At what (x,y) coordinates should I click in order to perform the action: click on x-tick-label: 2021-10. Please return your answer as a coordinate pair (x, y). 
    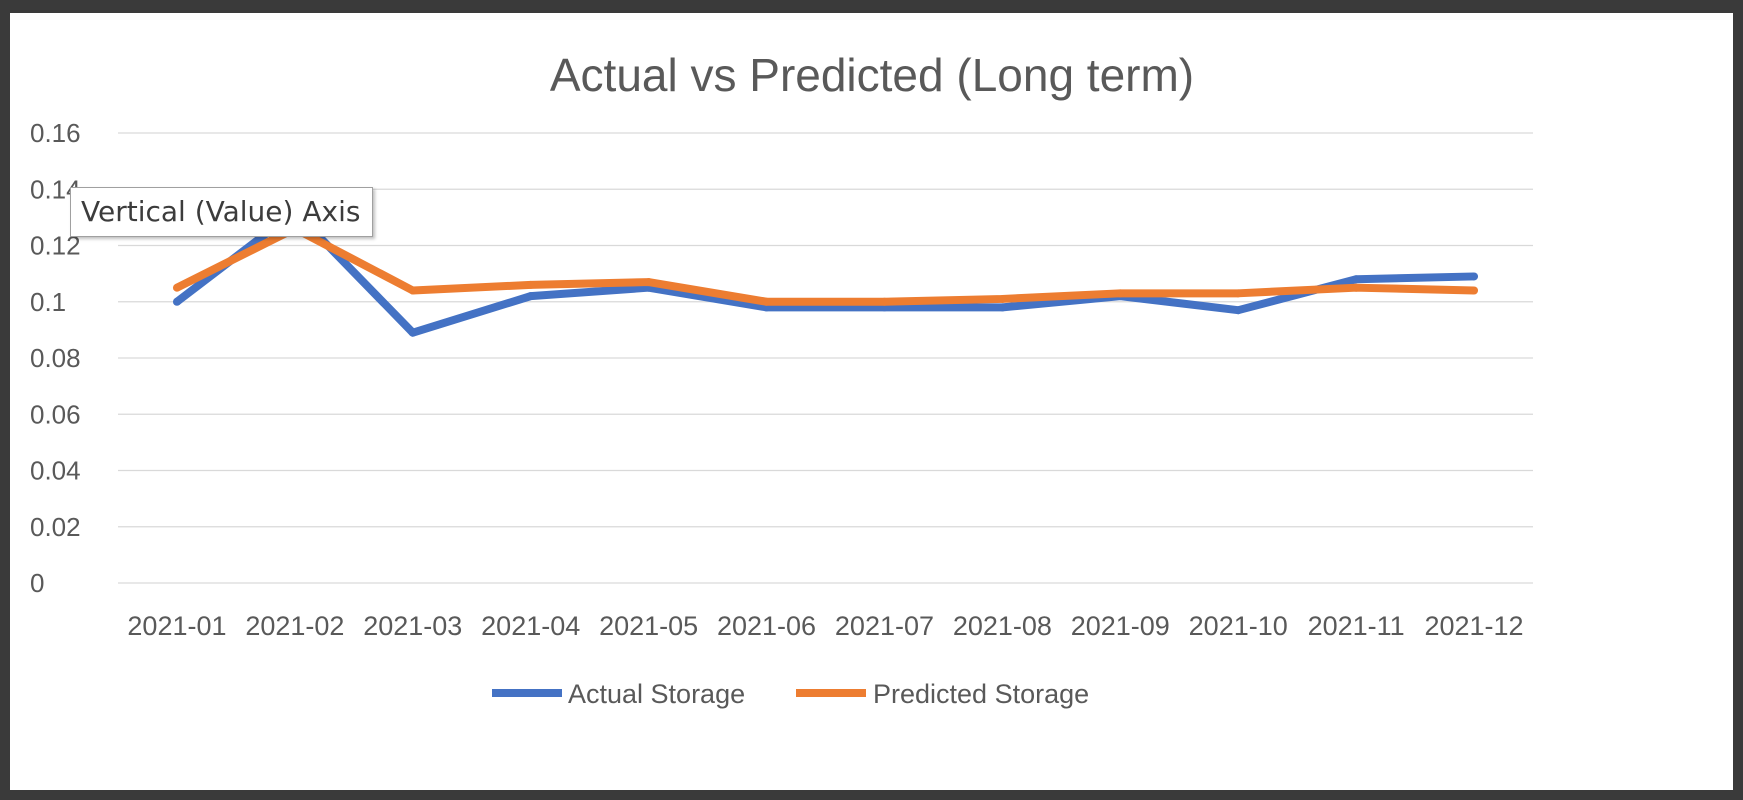
    Looking at the image, I should click on (1238, 626).